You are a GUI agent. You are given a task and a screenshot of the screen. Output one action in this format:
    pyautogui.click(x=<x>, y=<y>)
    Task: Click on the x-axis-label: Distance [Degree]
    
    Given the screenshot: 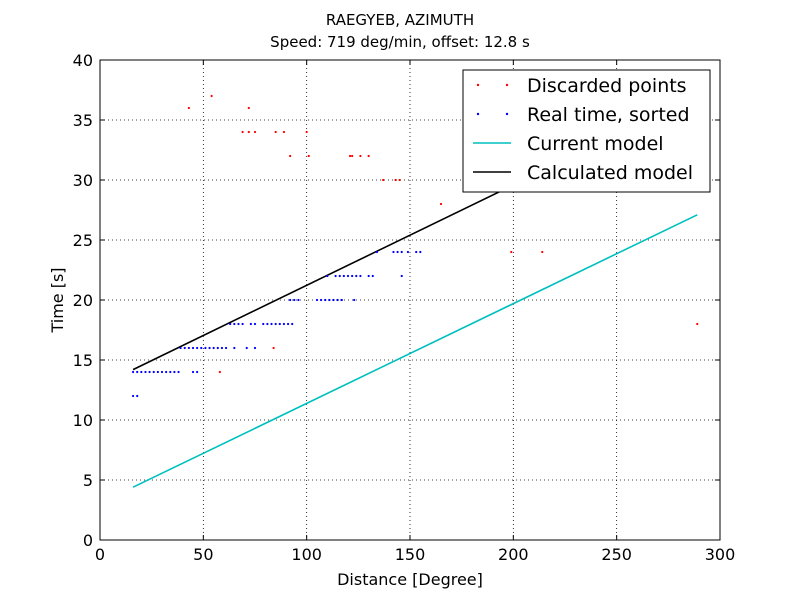 What is the action you would take?
    pyautogui.click(x=410, y=579)
    